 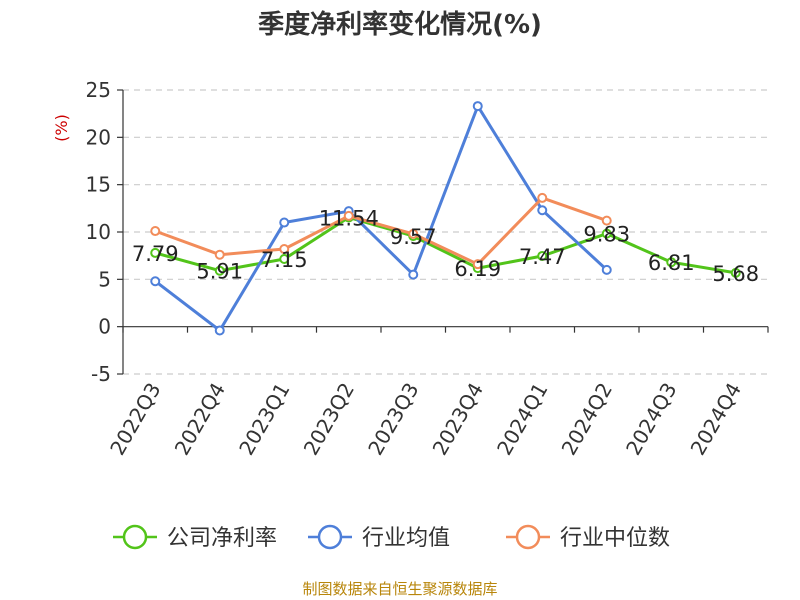 What do you see at coordinates (329, 419) in the screenshot?
I see `x-tick-label: 2023Q2` at bounding box center [329, 419].